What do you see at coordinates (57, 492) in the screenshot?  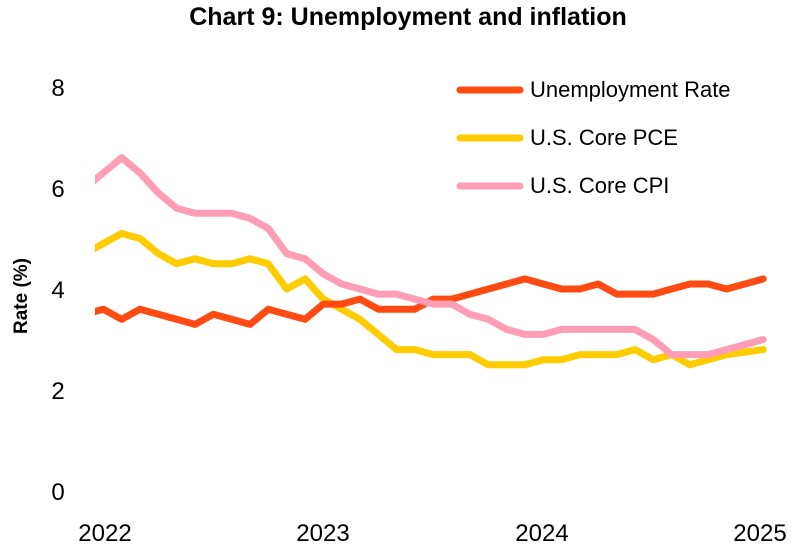 I see `y-tick-label: 0` at bounding box center [57, 492].